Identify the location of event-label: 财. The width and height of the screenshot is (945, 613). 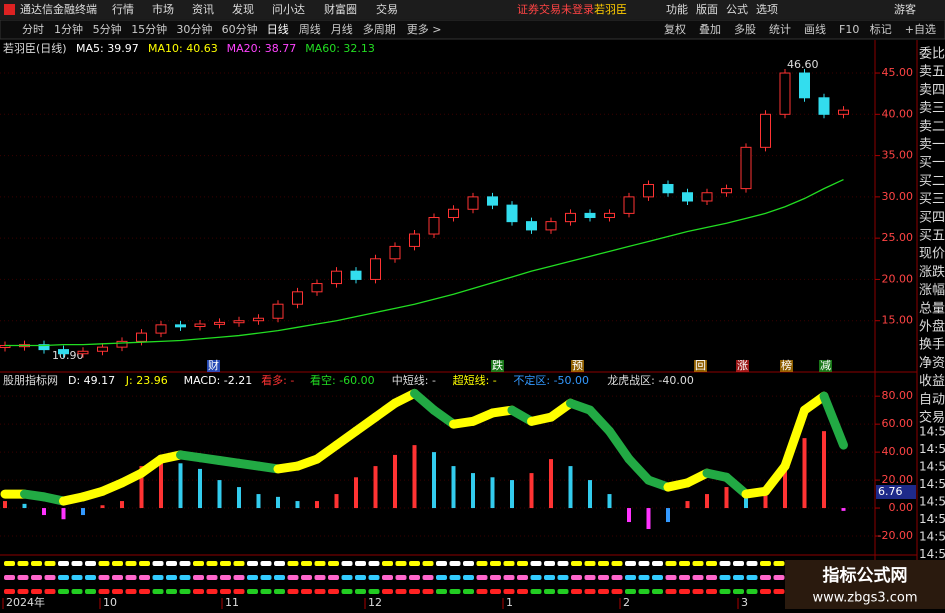
(213, 365).